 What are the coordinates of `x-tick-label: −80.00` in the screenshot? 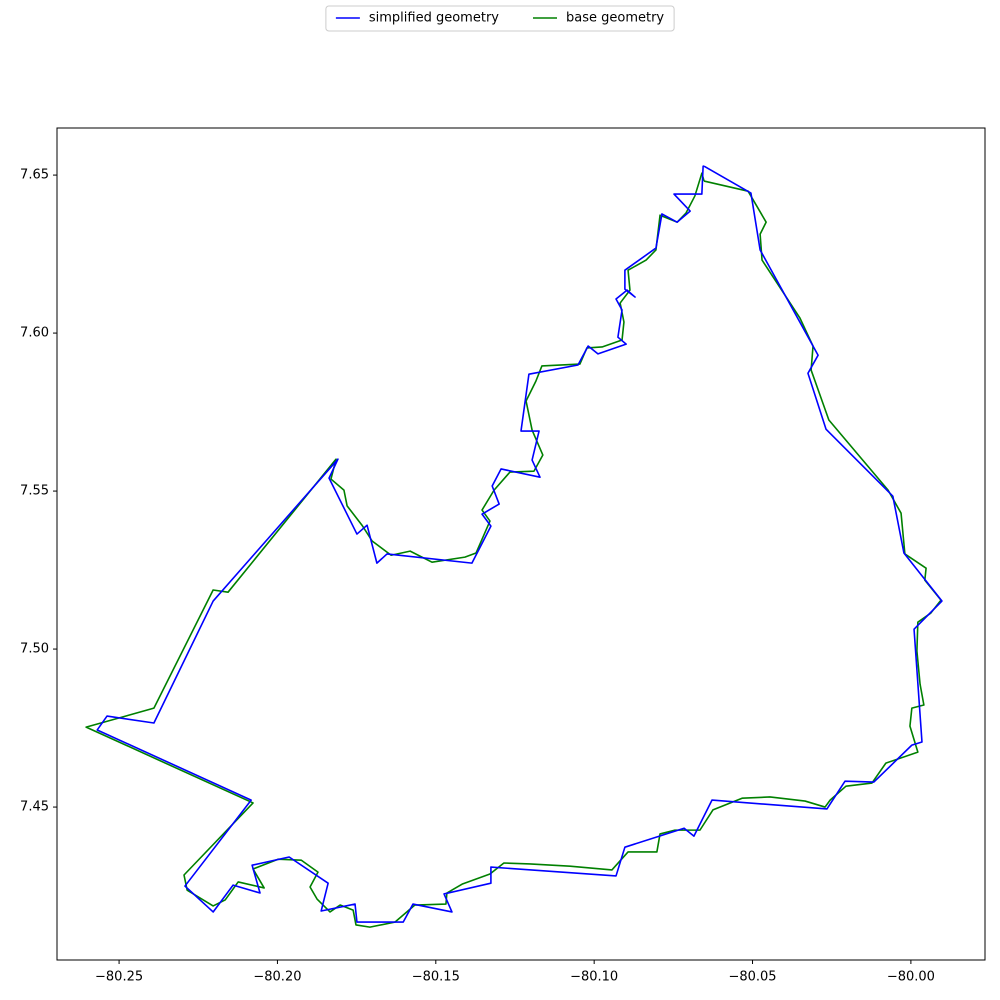 It's located at (911, 977).